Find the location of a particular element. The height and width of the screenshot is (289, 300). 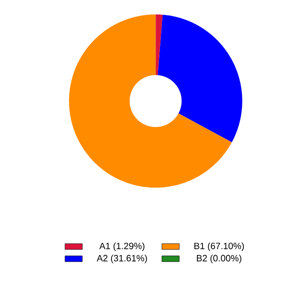

legend-label: A1 (1.29%) is located at coordinates (121, 247).